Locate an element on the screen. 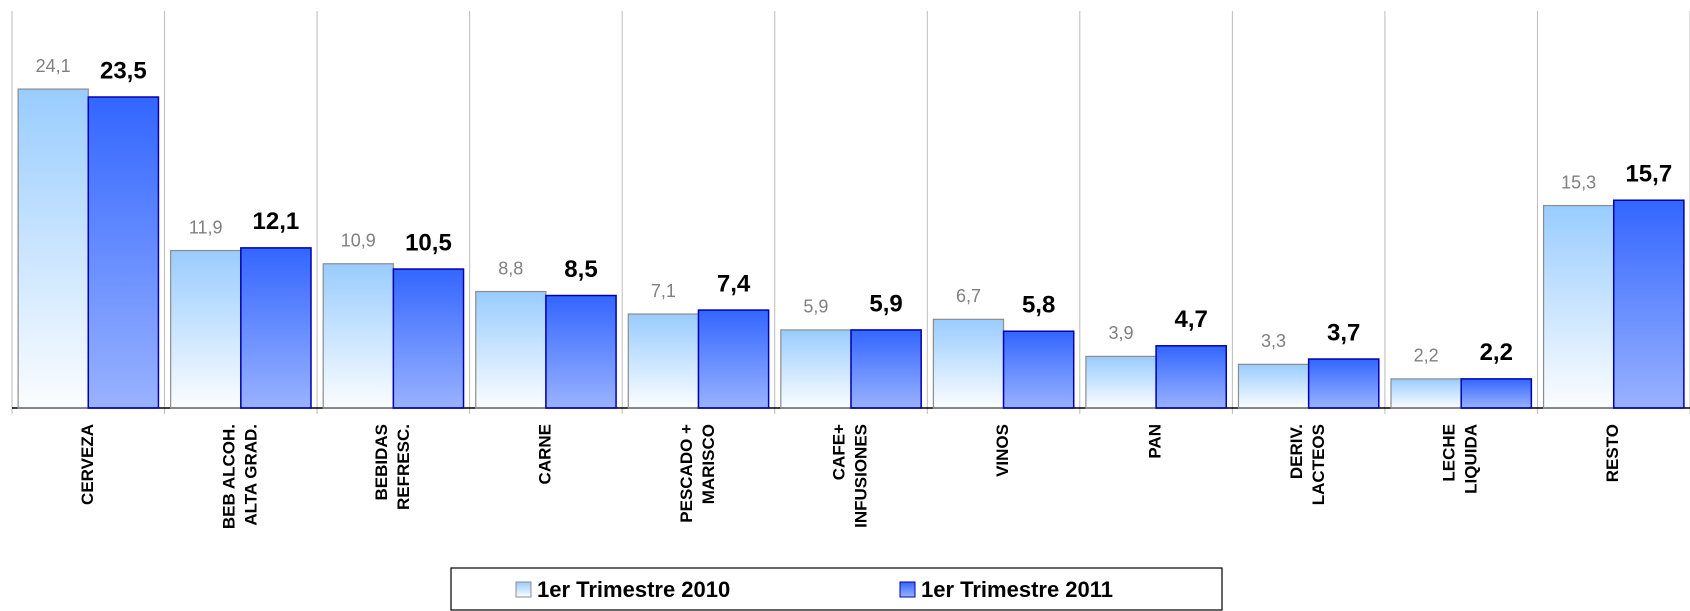  x-tick-label: BEBIDAS is located at coordinates (381, 462).